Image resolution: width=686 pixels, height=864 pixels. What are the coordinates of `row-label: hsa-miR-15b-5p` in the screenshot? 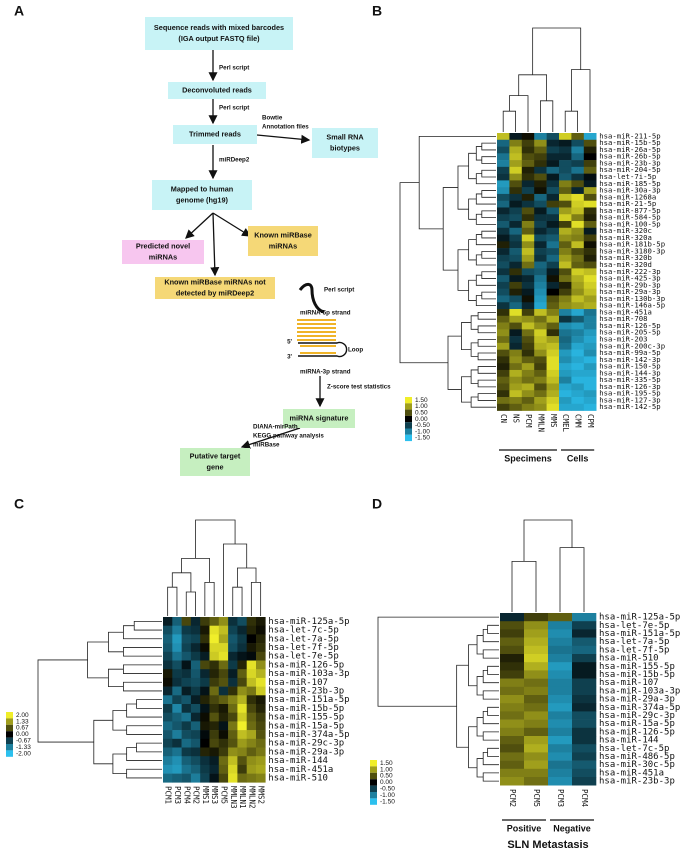 It's located at (630, 142).